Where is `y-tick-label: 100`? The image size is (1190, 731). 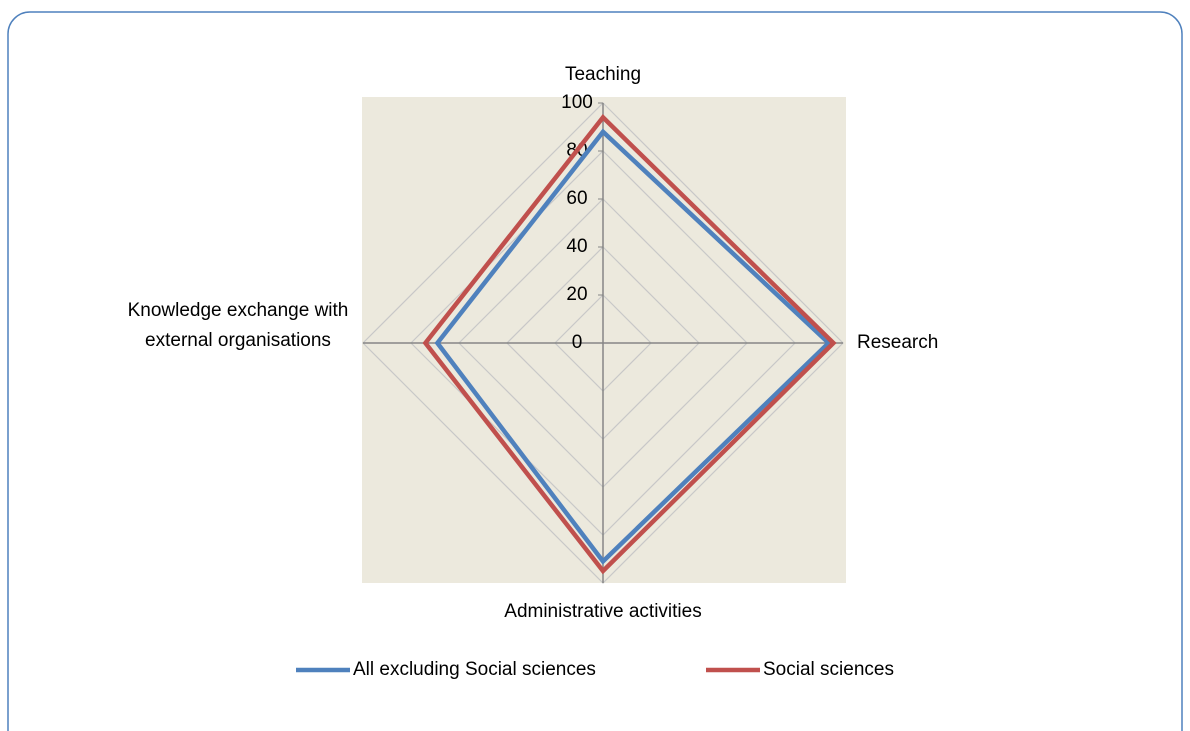
y-tick-label: 100 is located at coordinates (577, 102).